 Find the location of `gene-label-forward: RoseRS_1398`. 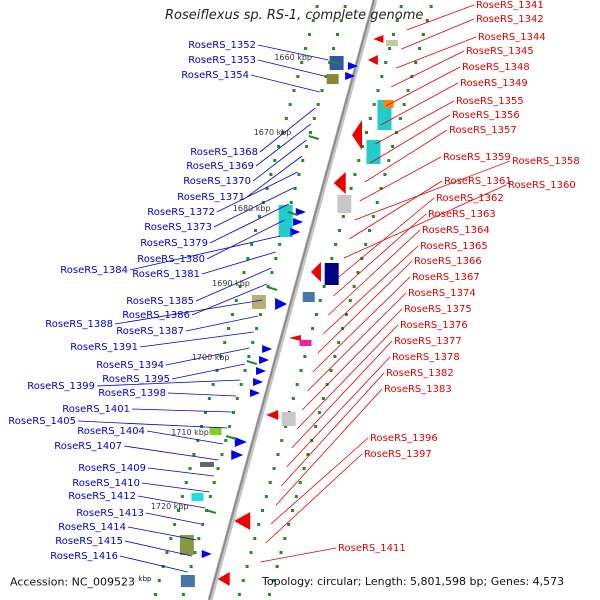

gene-label-forward: RoseRS_1398 is located at coordinates (132, 393).